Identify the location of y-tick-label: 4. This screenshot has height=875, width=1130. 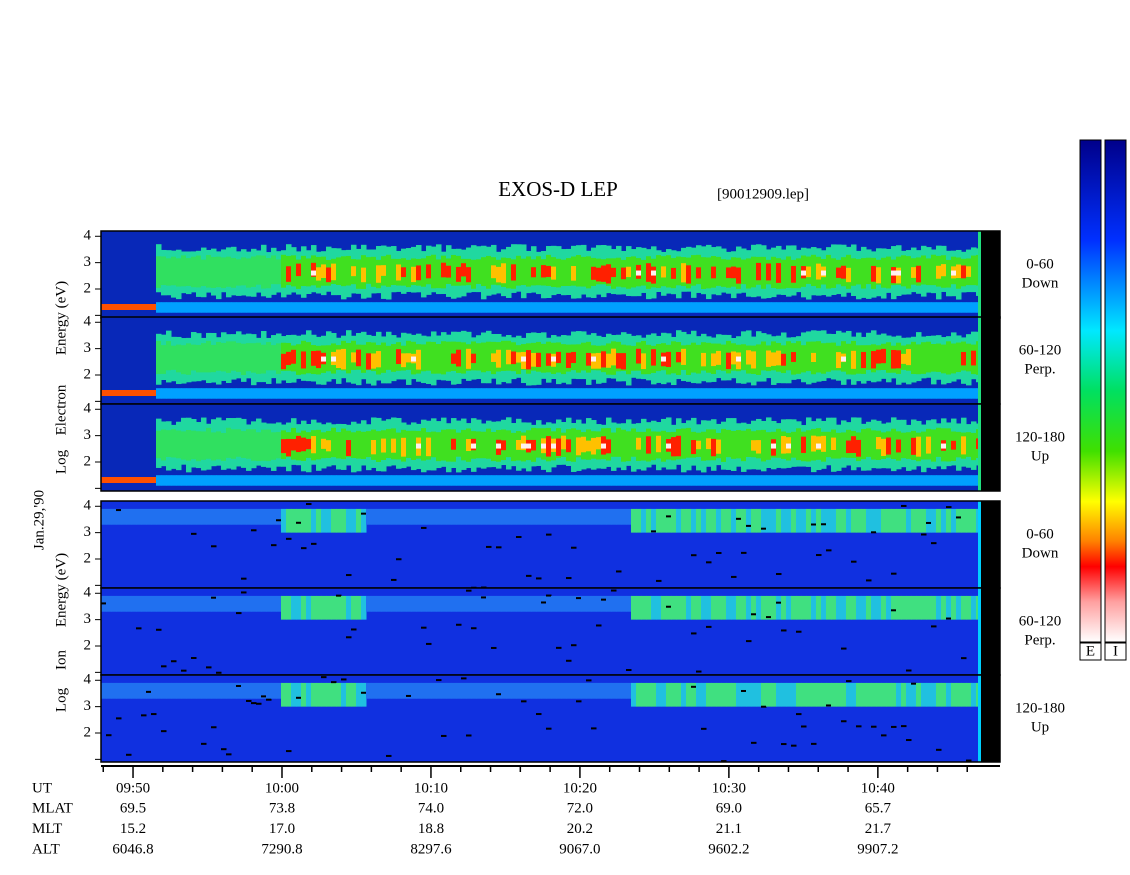
(88, 593).